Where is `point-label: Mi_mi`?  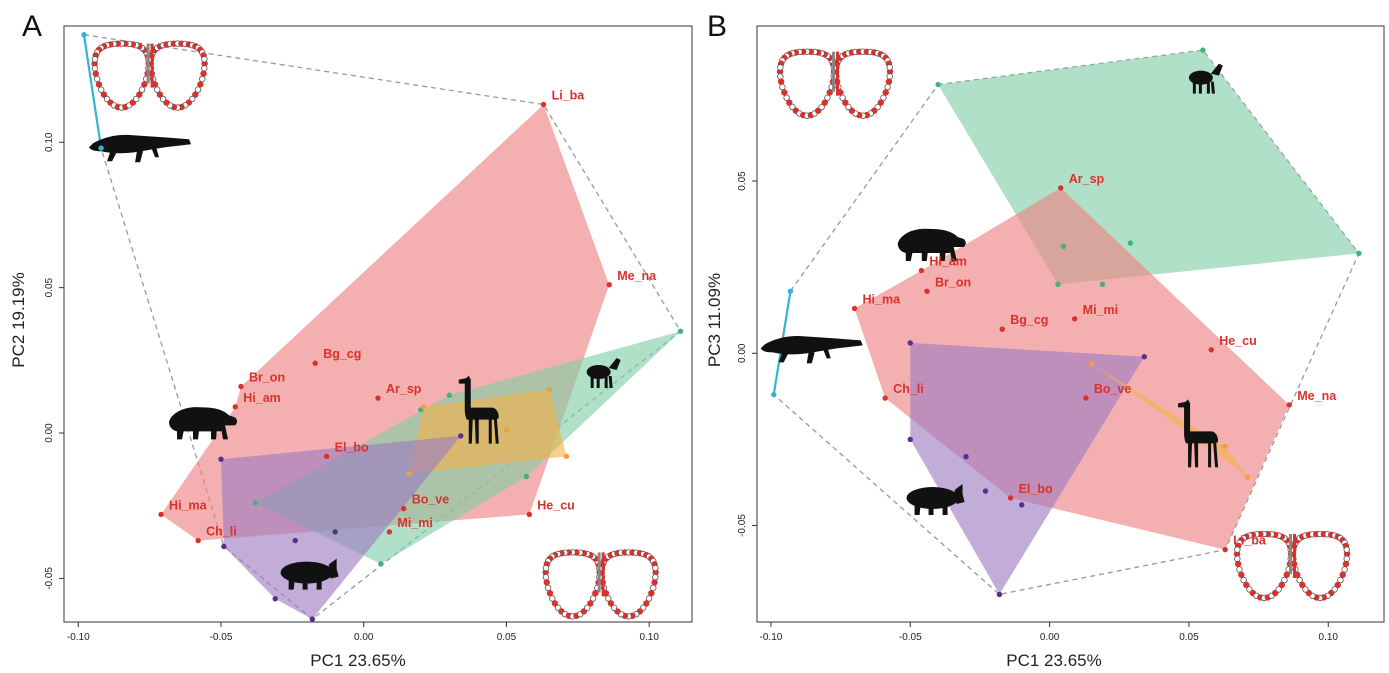
point-label: Mi_mi is located at coordinates (1100, 310).